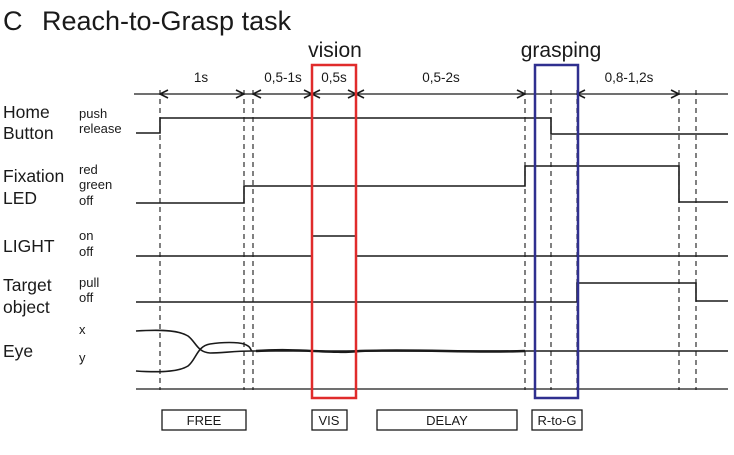 Image resolution: width=734 pixels, height=455 pixels. What do you see at coordinates (27, 285) in the screenshot?
I see `row-label-object-1: Target` at bounding box center [27, 285].